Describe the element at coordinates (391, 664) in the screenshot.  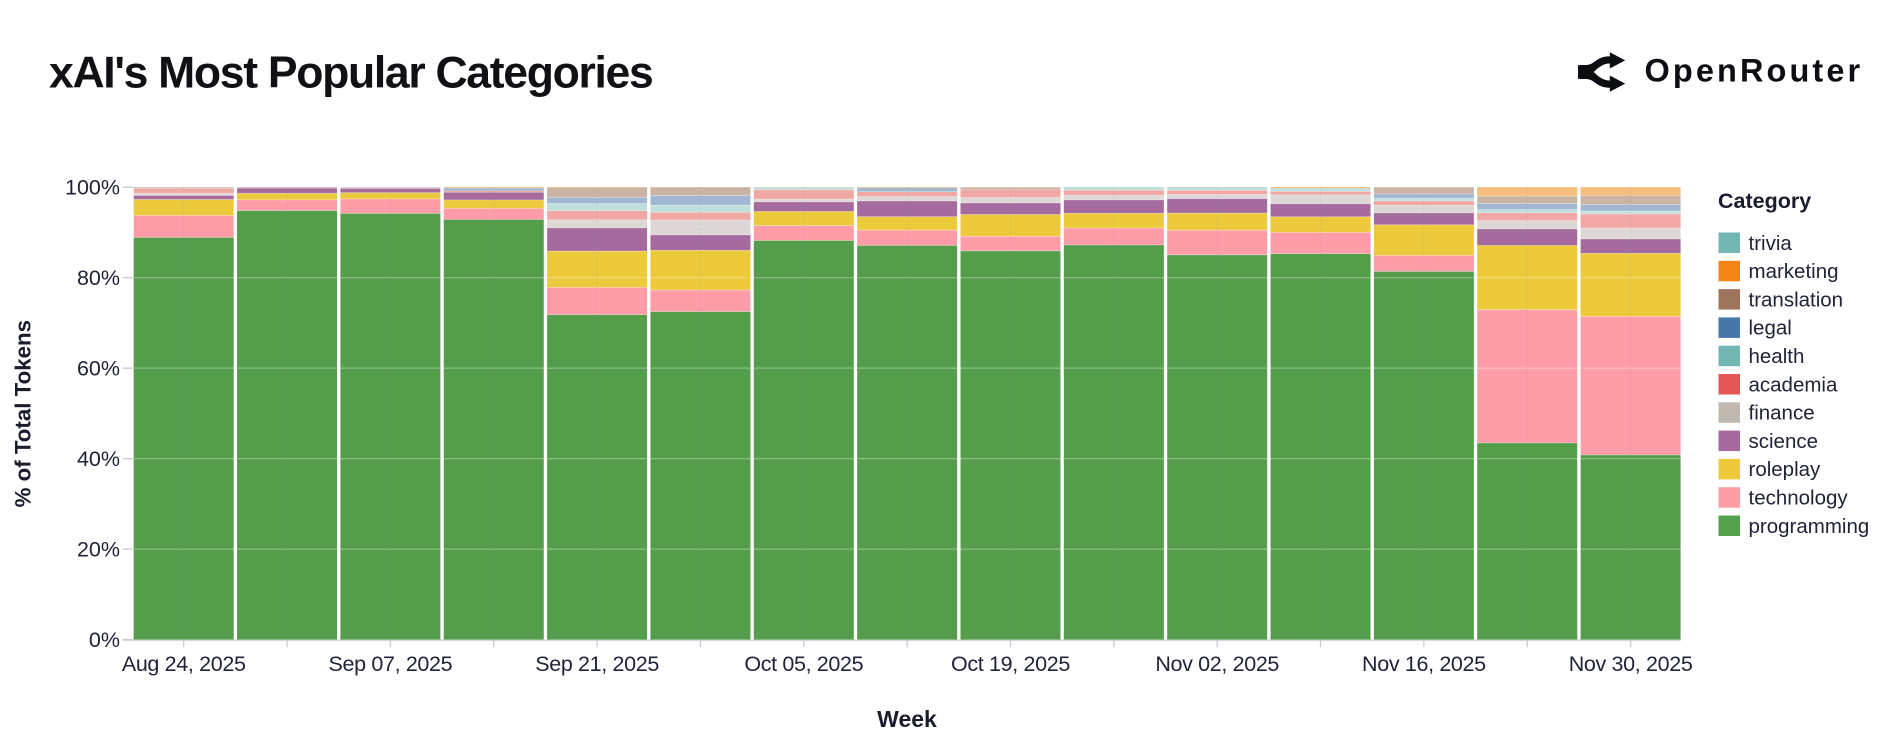
I see `svg-text: Sep 07, 2025` at that location.